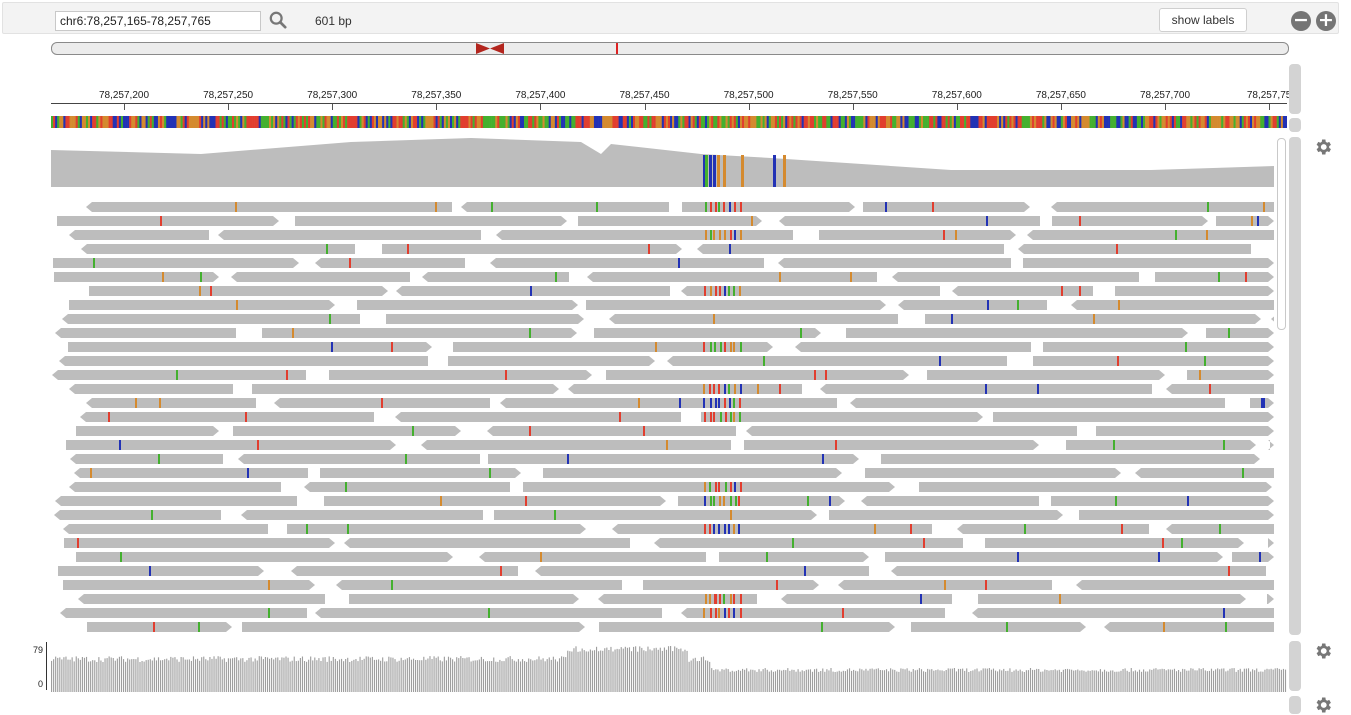  I want to click on chromosome-ideogram, so click(670, 48).